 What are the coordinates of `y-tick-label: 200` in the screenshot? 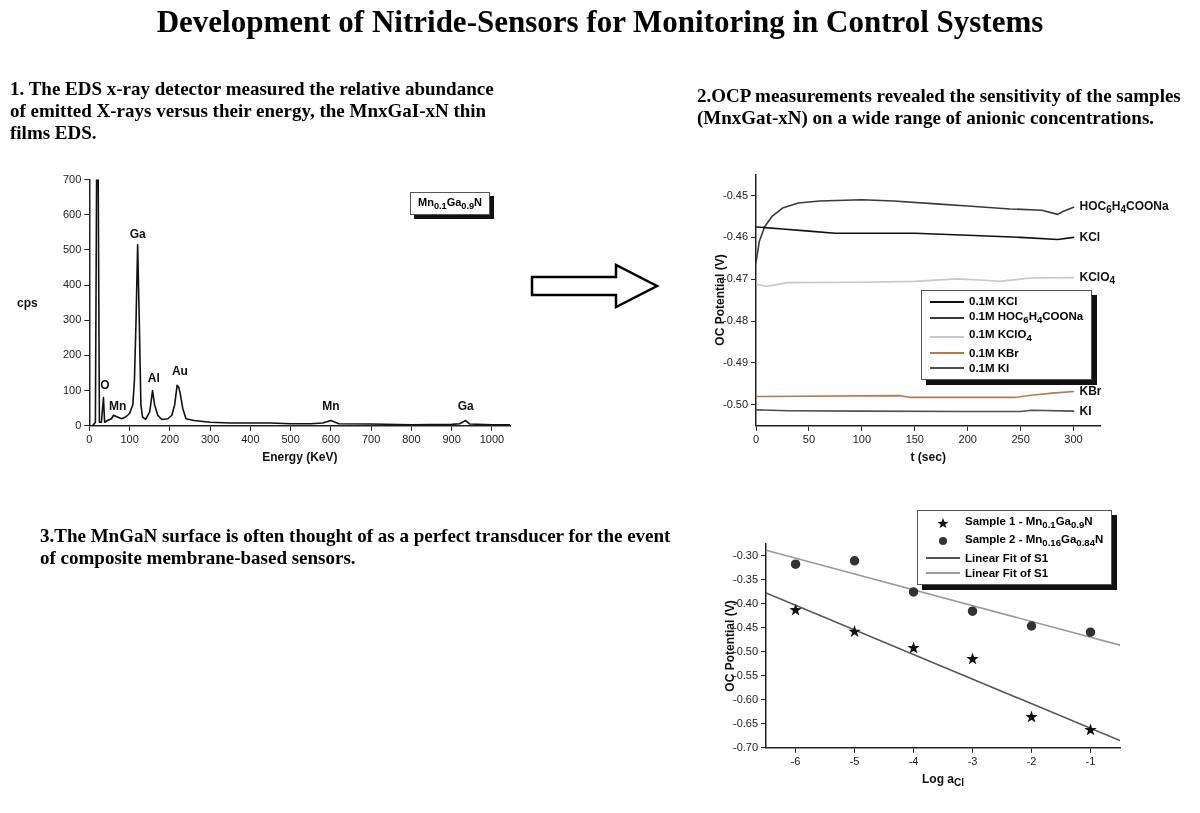 It's located at (72, 354).